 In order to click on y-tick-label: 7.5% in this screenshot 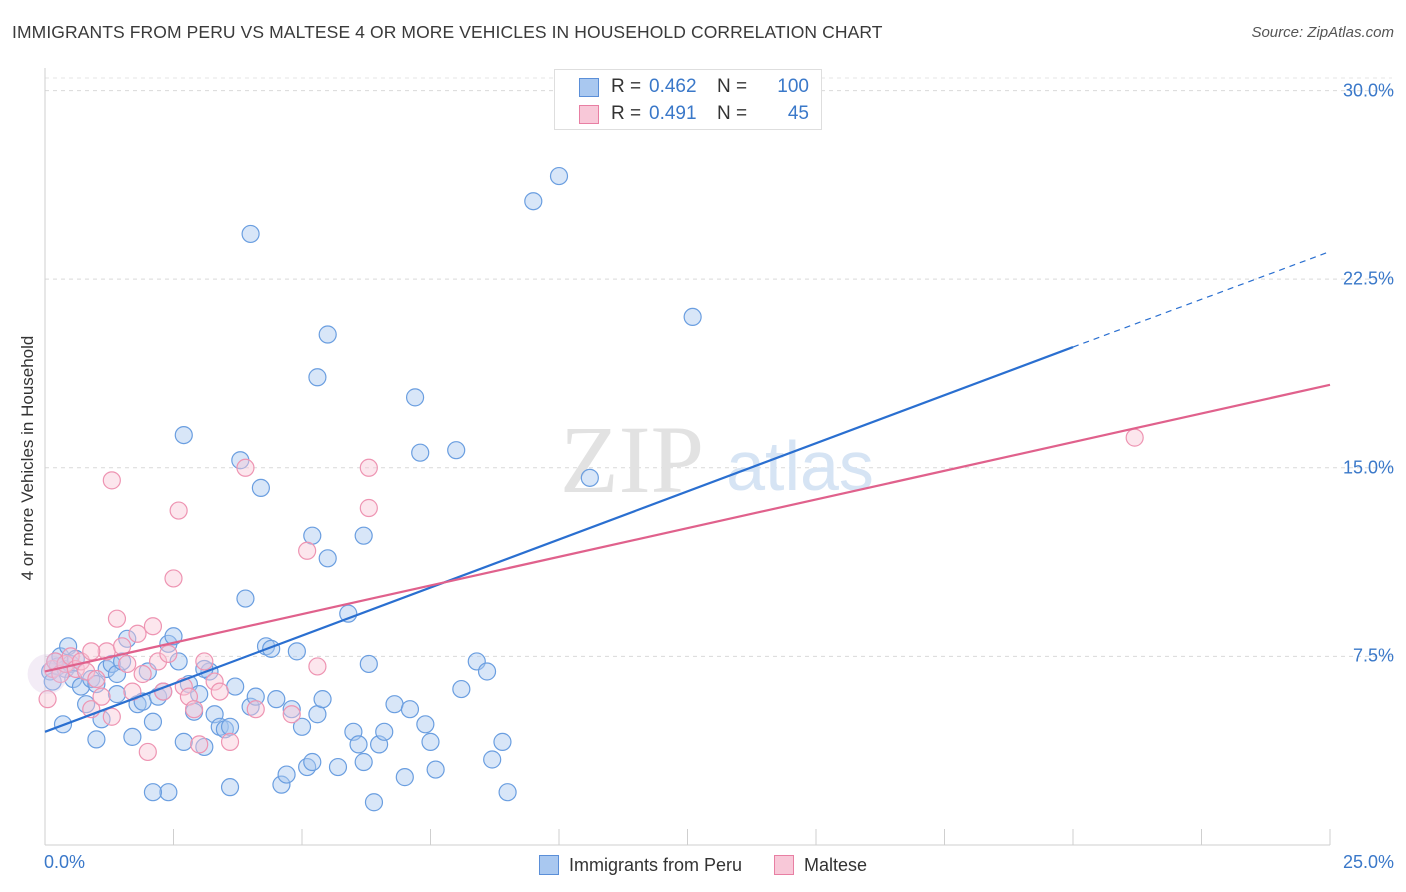, I will do `click(1373, 655)`.